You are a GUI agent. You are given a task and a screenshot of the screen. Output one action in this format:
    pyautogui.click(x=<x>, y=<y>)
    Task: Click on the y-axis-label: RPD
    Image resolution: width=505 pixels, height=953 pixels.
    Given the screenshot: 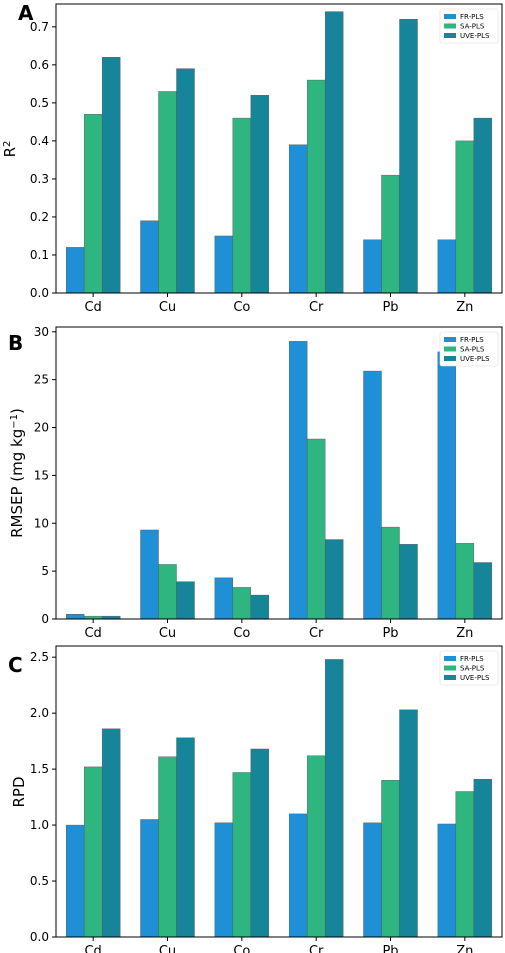 What is the action you would take?
    pyautogui.click(x=19, y=791)
    